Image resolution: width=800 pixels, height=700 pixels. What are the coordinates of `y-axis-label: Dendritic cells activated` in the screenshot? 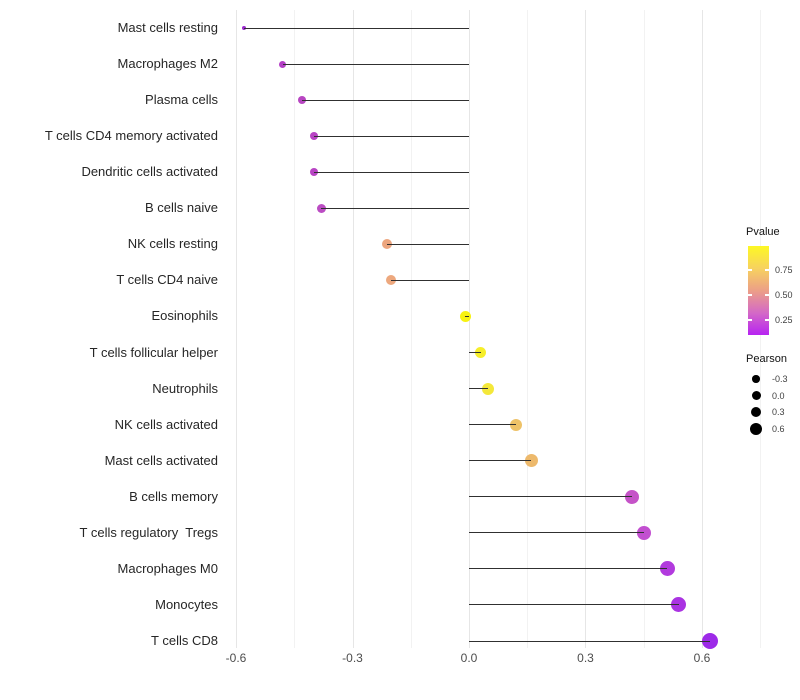 It's located at (149, 172).